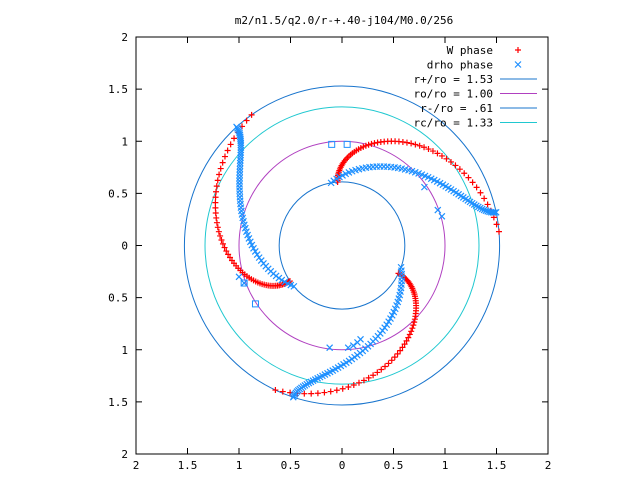 The height and width of the screenshot is (480, 640). I want to click on y-tick-label-8: 2, so click(124, 37).